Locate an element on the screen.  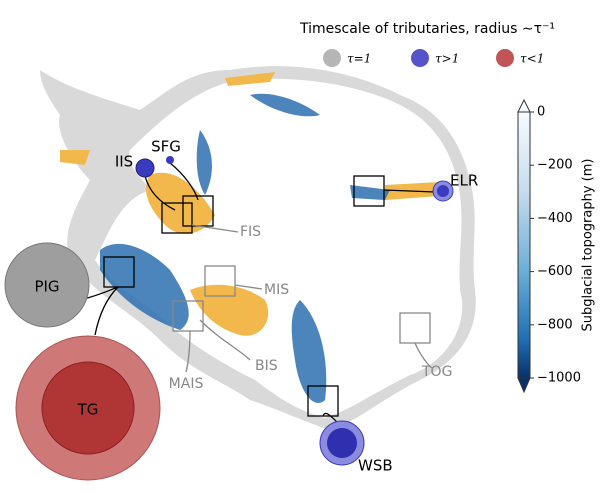
legend-label: τ=1 is located at coordinates (359, 59).